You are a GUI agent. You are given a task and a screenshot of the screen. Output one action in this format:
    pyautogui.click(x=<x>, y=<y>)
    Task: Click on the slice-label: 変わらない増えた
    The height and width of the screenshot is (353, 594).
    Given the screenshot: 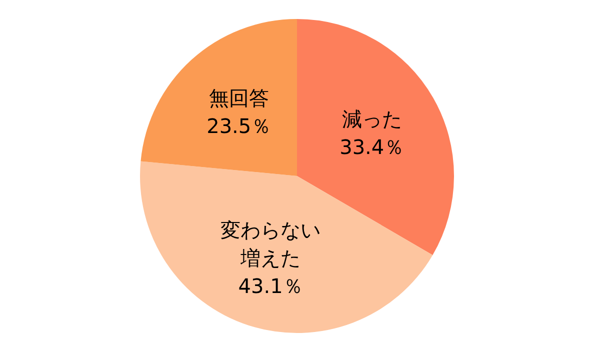 What is the action you would take?
    pyautogui.click(x=270, y=244)
    